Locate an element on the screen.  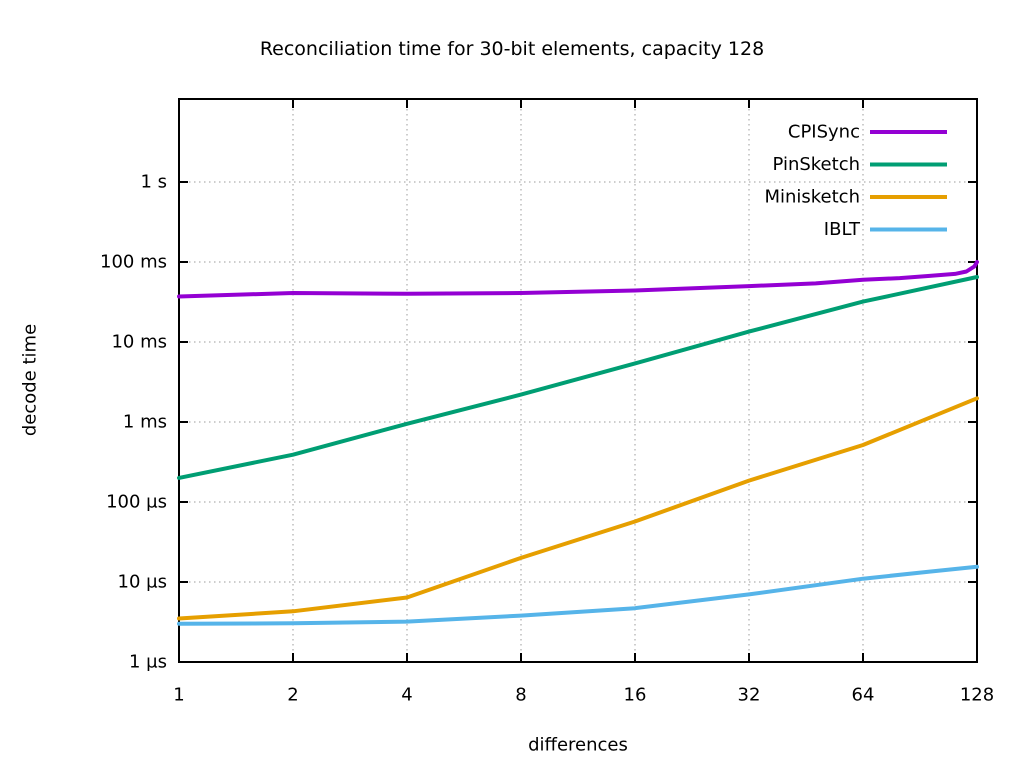
series-line-iblt is located at coordinates (578, 595).